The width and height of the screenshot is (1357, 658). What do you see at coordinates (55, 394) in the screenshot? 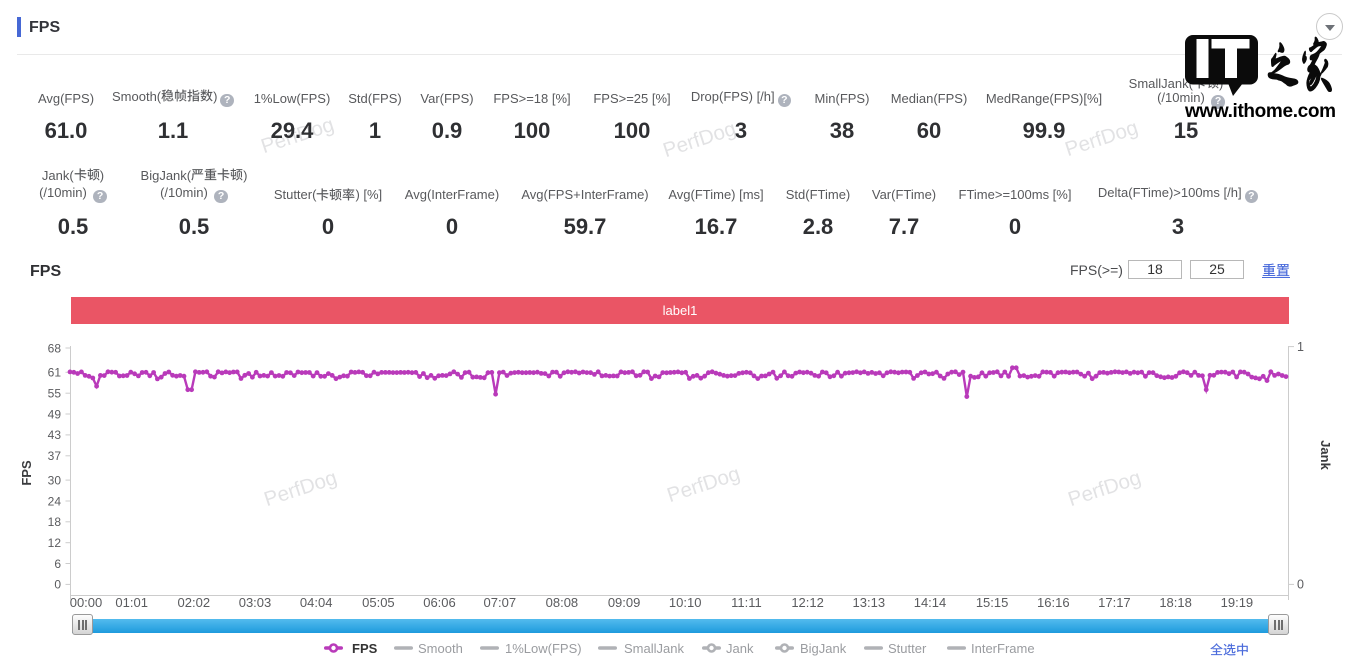
I see `svg-text: 55` at bounding box center [55, 394].